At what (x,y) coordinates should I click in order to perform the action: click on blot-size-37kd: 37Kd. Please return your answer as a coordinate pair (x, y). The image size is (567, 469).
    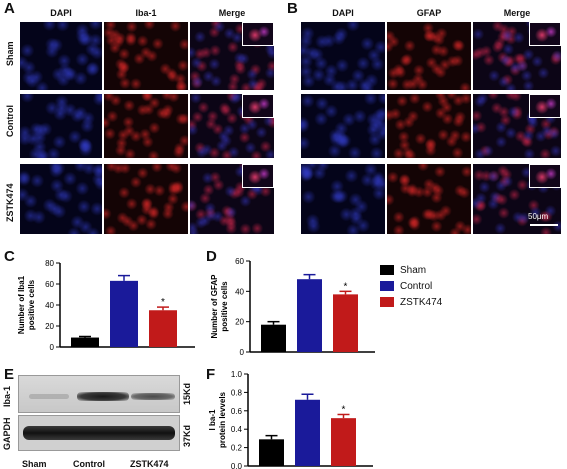
    Looking at the image, I should click on (187, 435).